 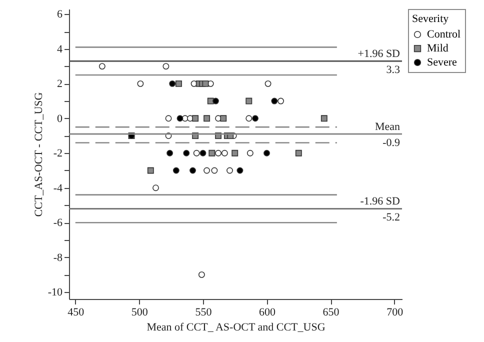 I want to click on ref-line-label: -1.96 SD, so click(x=380, y=202).